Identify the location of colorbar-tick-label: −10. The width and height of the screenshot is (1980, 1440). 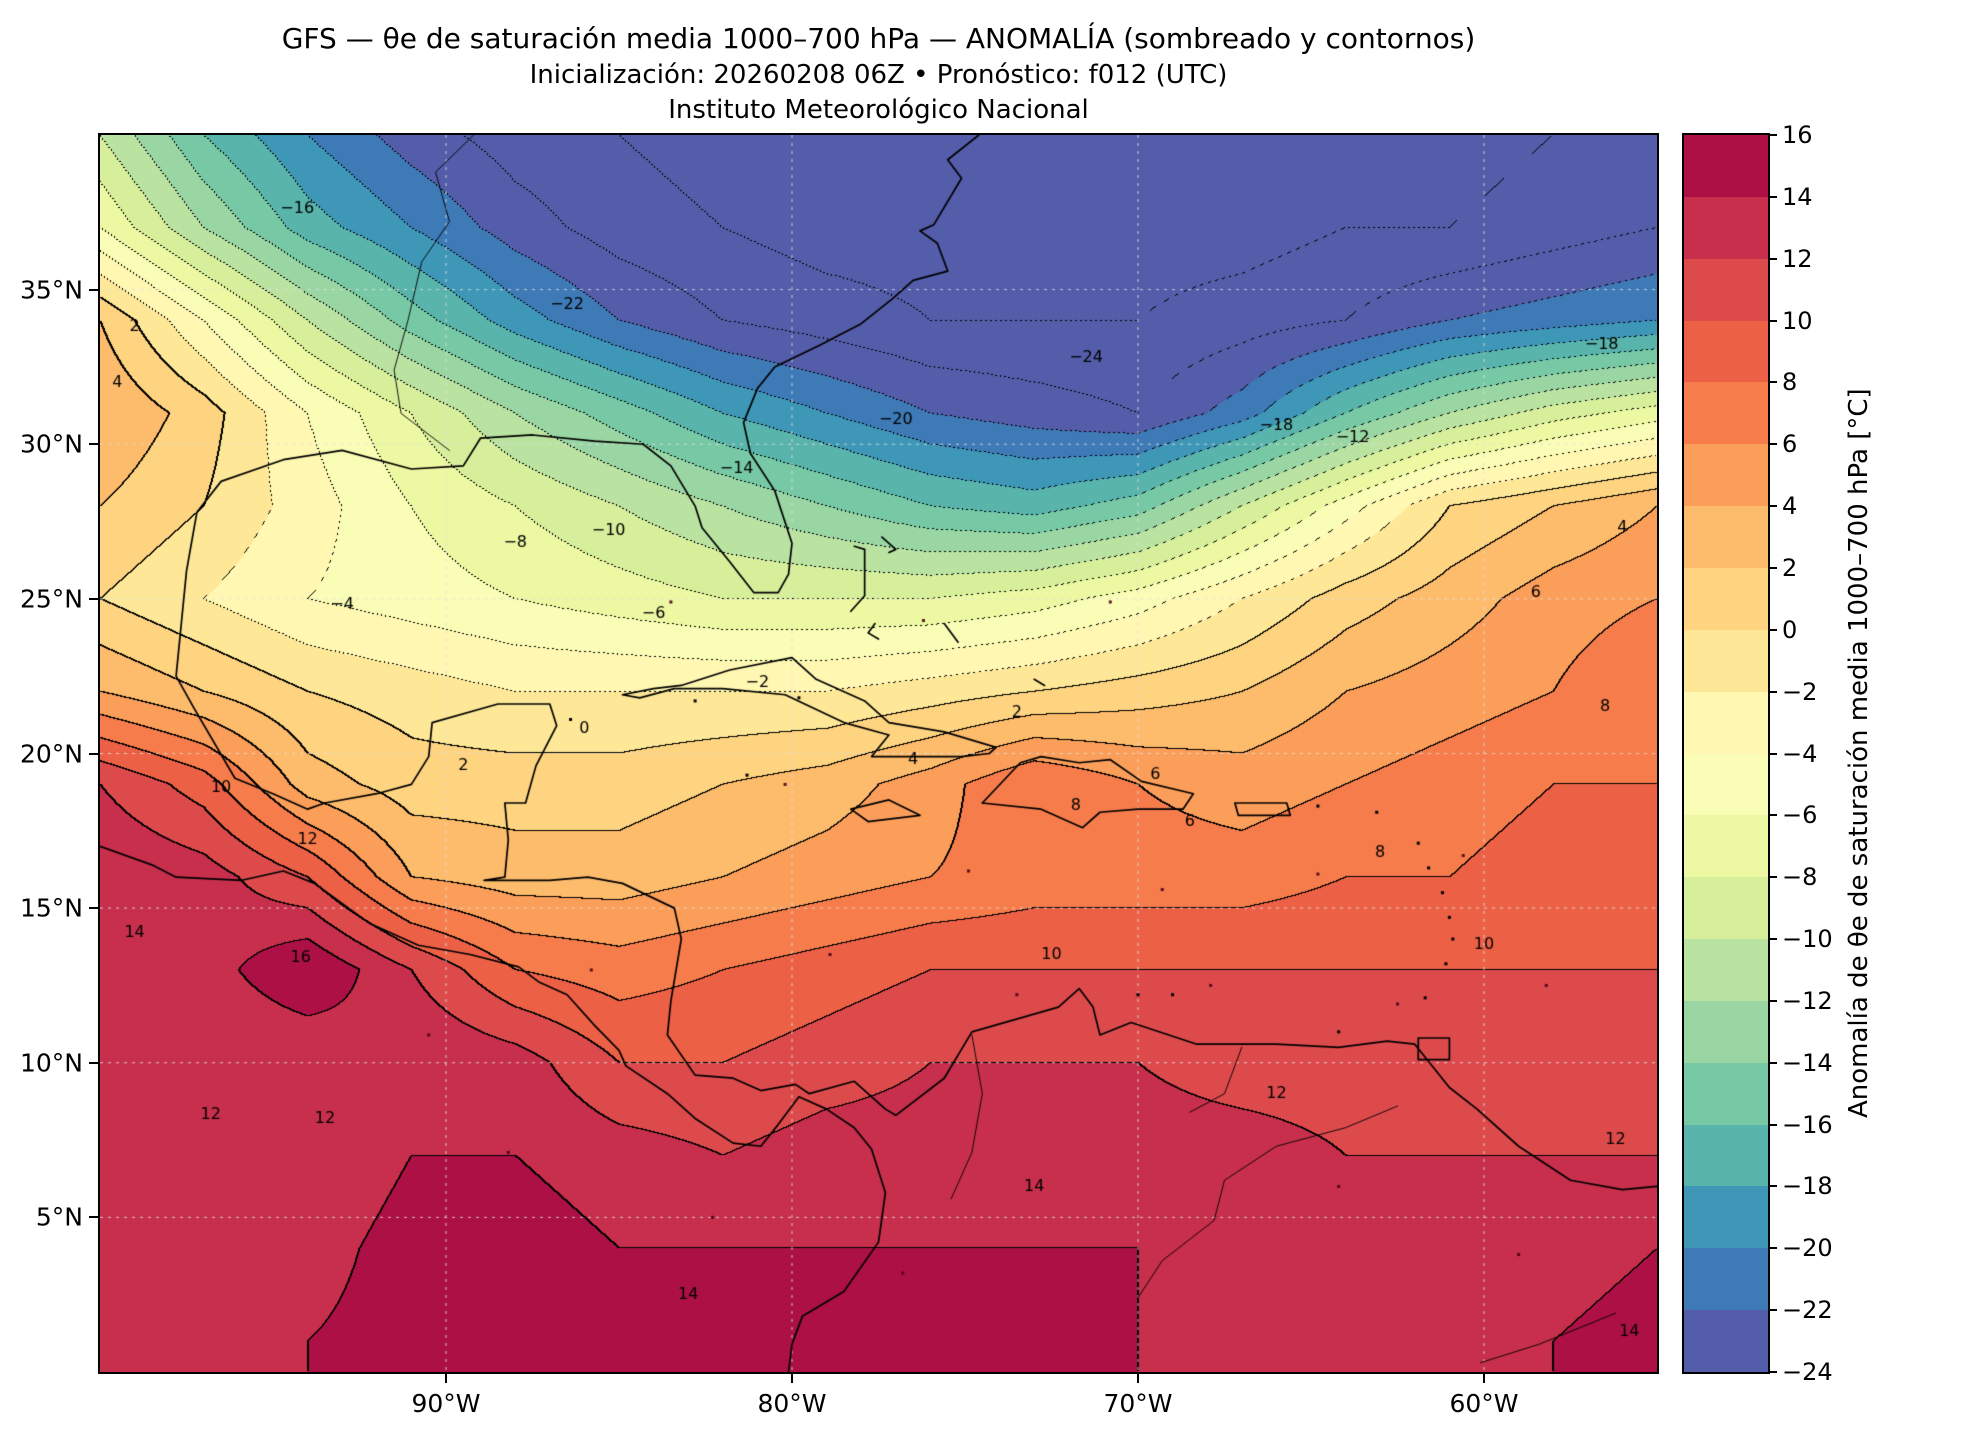
(1807, 939).